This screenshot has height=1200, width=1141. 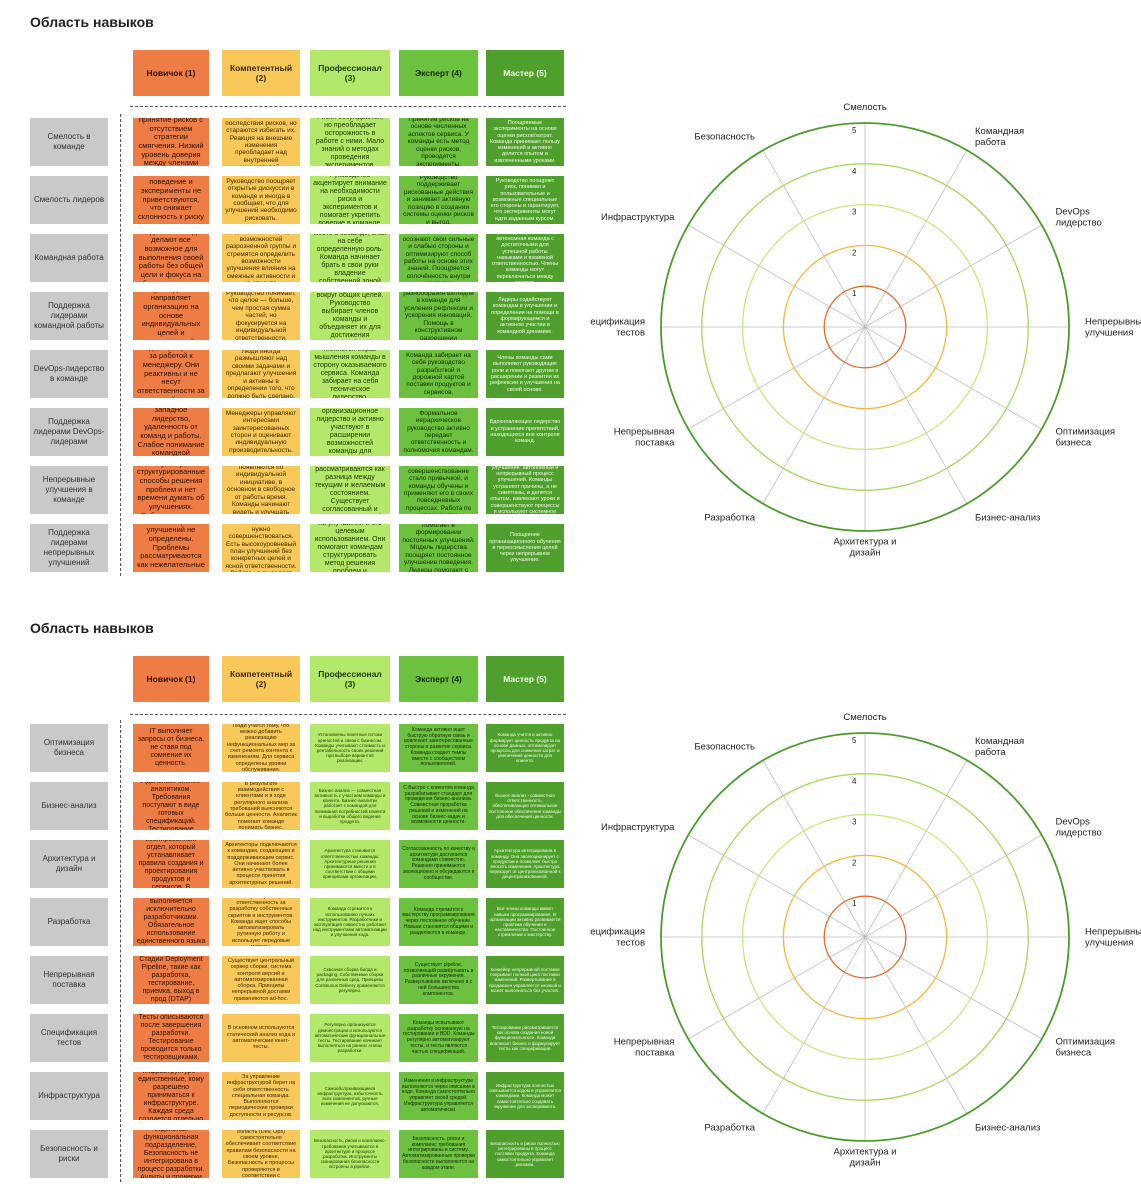 What do you see at coordinates (69, 258) in the screenshot?
I see `row-label: Командная работа` at bounding box center [69, 258].